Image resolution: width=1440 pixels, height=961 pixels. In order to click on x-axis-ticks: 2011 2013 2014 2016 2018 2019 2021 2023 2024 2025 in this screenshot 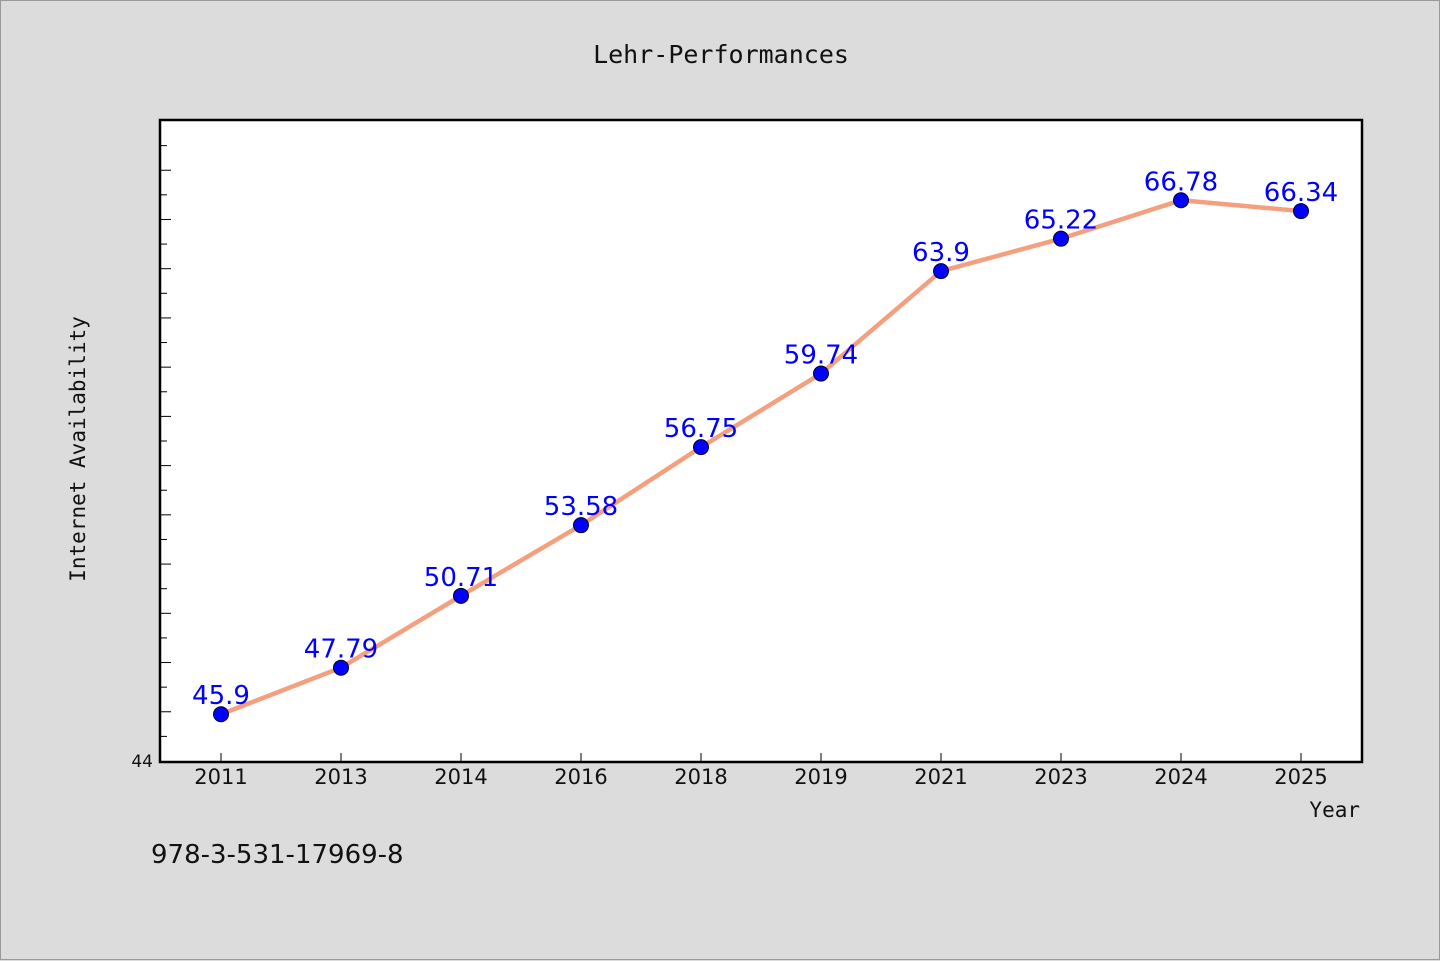, I will do `click(761, 771)`.